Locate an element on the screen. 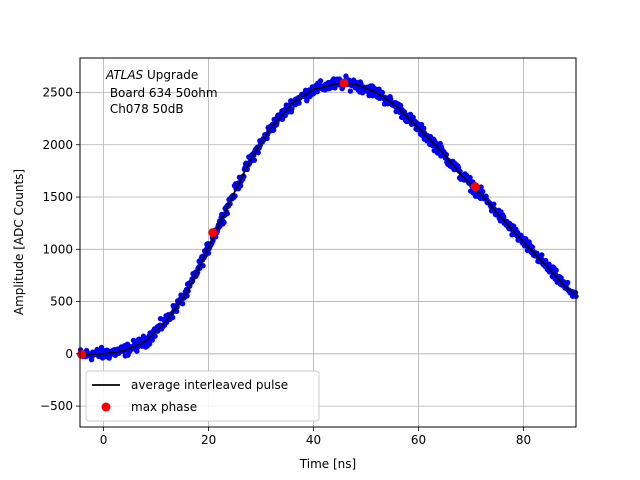 The image size is (640, 480). x-tick-label: 80 is located at coordinates (523, 440).